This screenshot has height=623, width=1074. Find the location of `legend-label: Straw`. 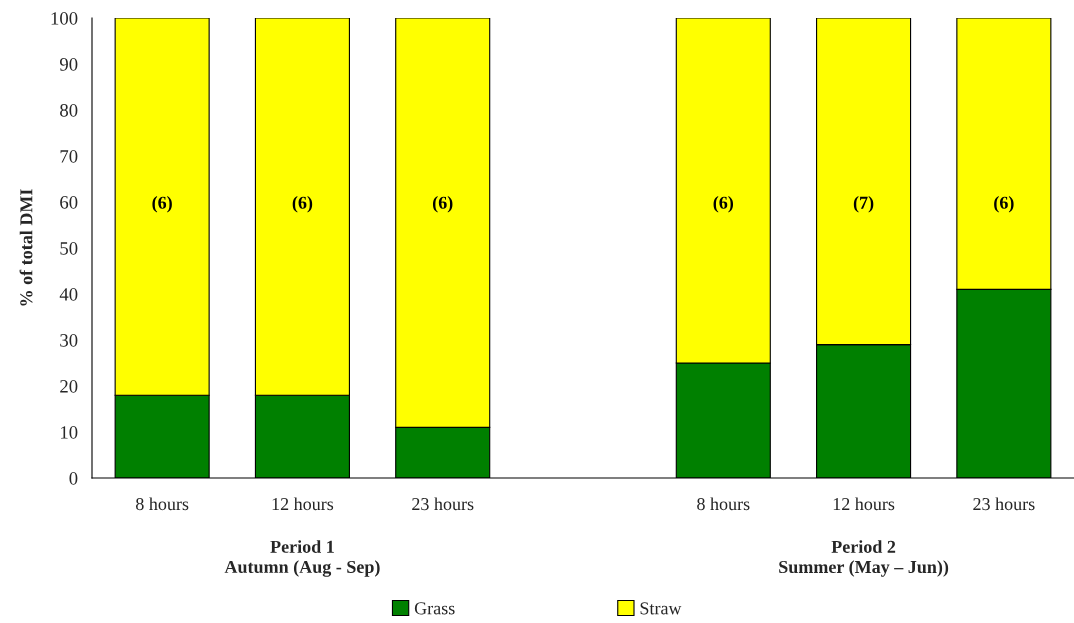

legend-label: Straw is located at coordinates (661, 608).